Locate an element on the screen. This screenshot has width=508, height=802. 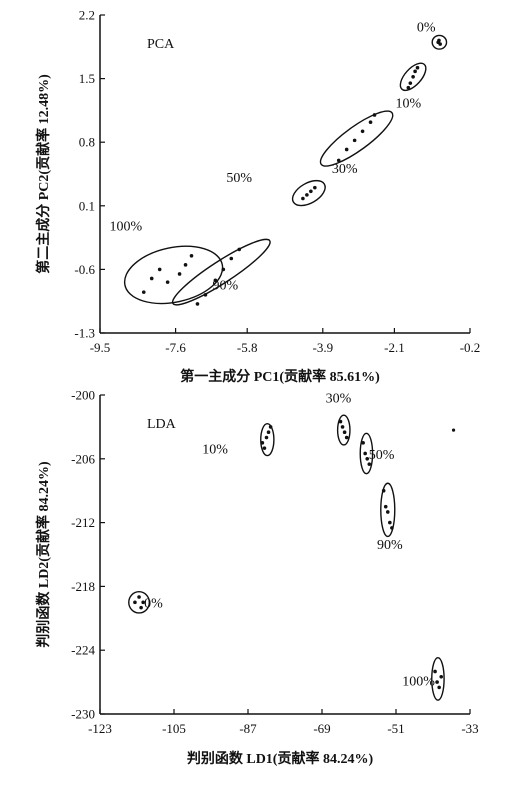
group-label: 50% is located at coordinates (382, 455).